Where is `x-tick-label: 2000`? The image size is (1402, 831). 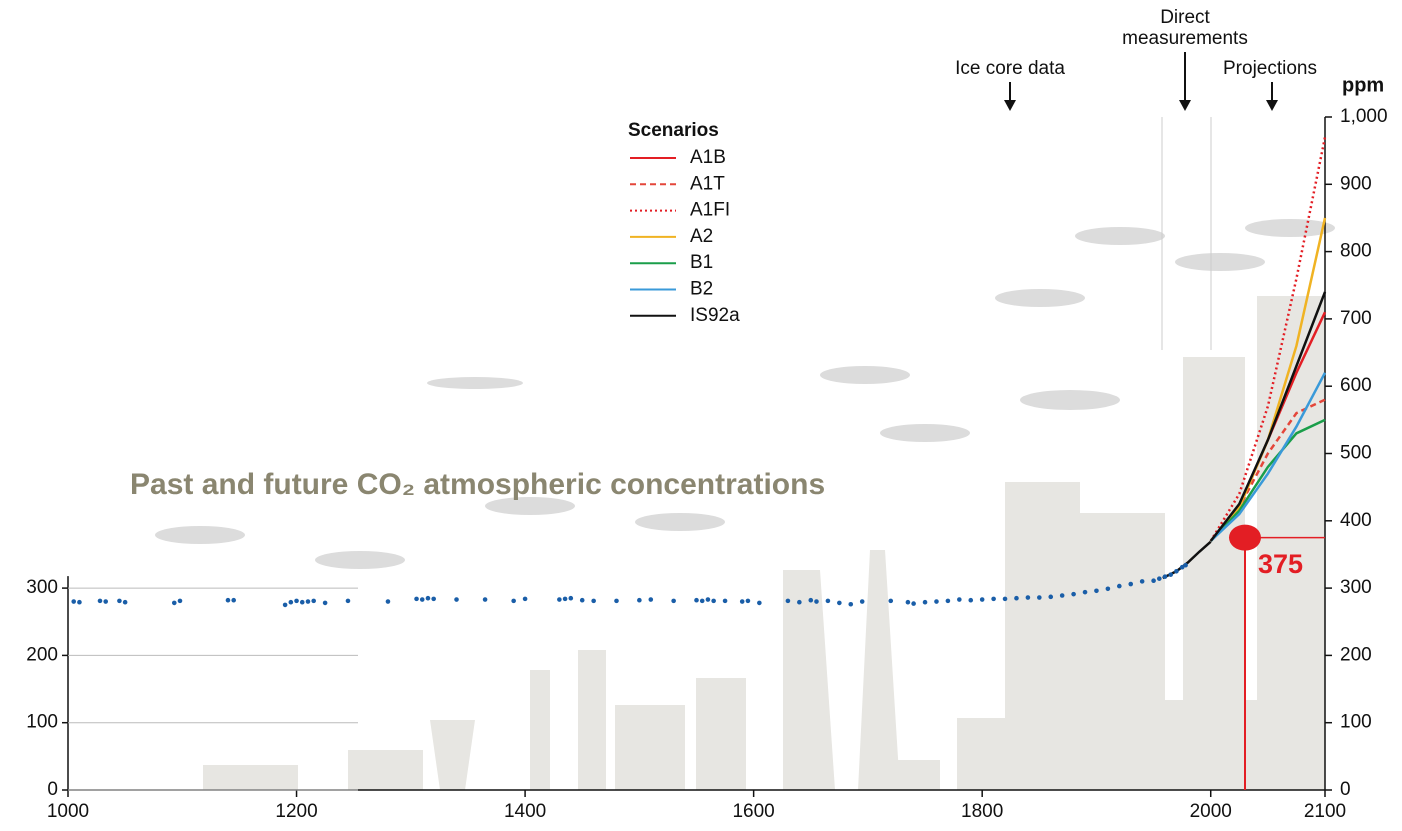
x-tick-label: 2000 is located at coordinates (1211, 811).